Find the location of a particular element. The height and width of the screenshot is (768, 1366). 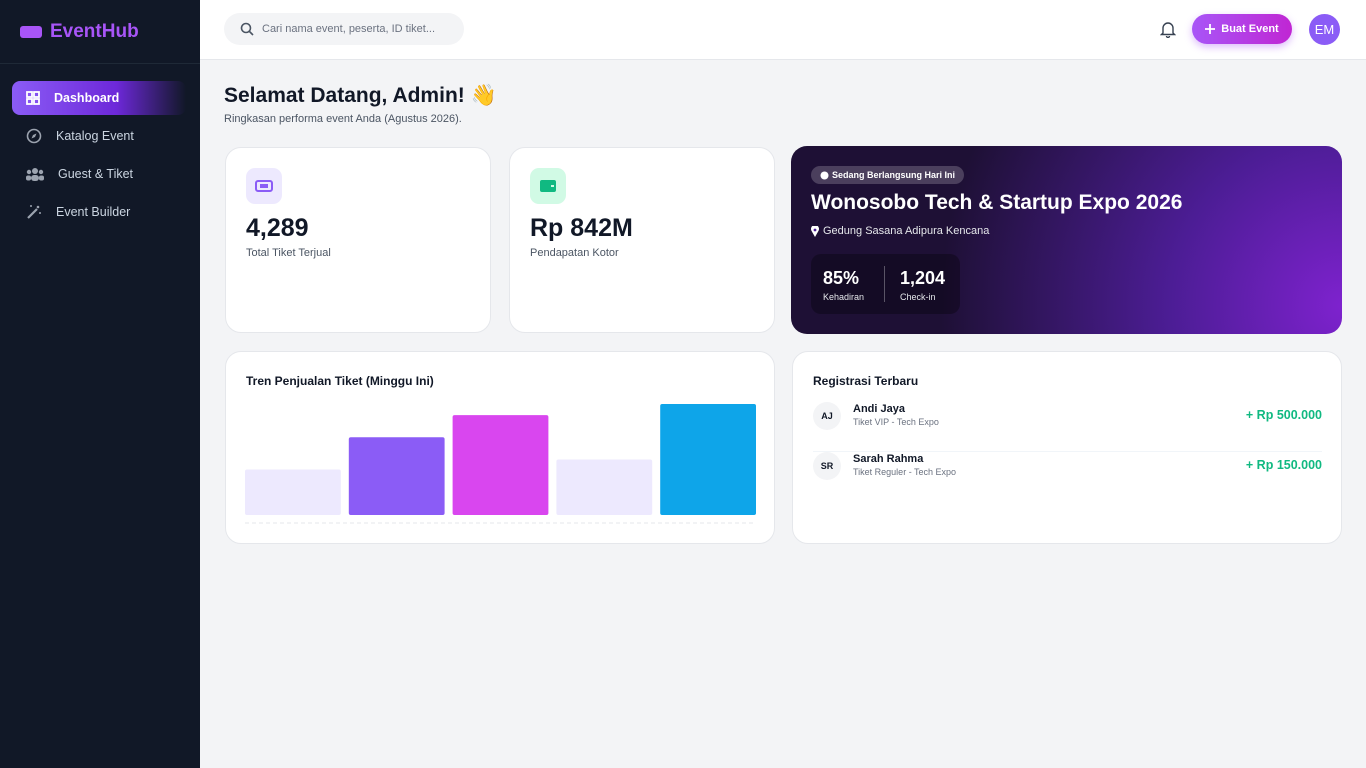

search-icon is located at coordinates (247, 29).